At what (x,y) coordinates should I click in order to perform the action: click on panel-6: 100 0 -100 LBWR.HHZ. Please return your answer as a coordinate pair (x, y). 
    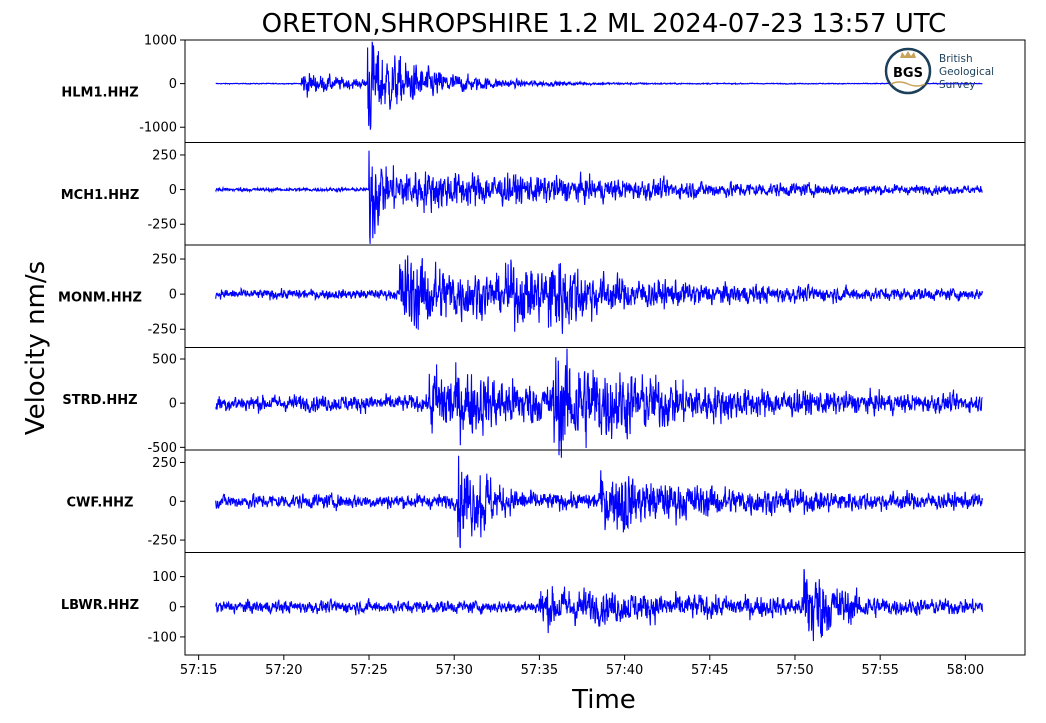
    Looking at the image, I should click on (543, 604).